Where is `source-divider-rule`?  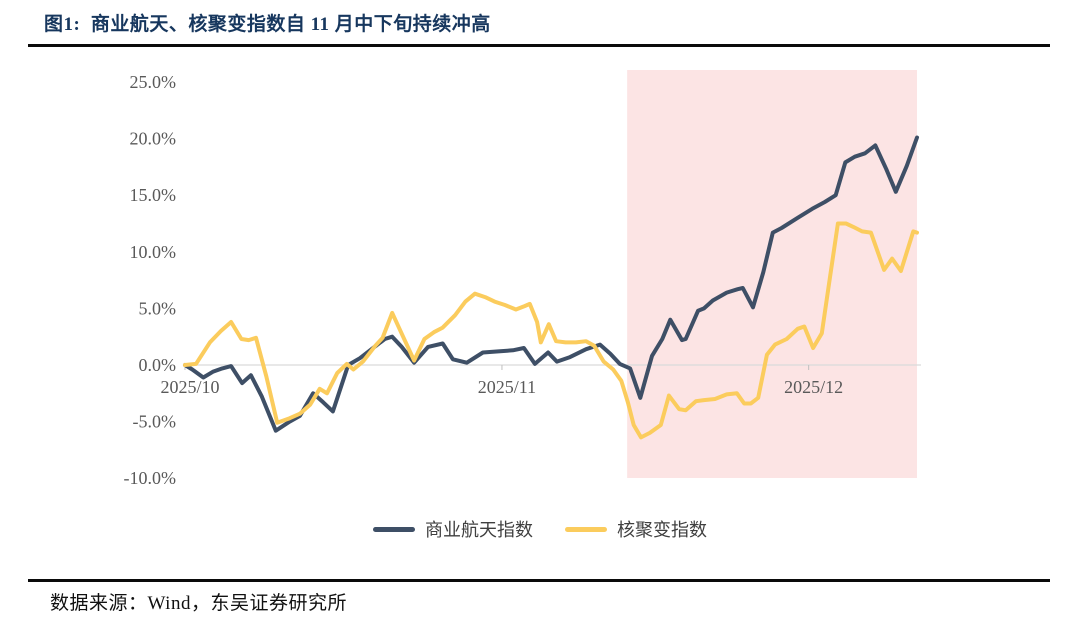
source-divider-rule is located at coordinates (539, 580).